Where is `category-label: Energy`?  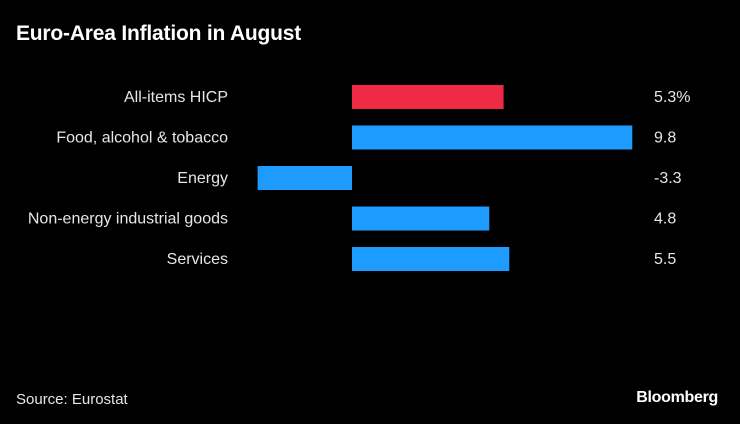 category-label: Energy is located at coordinates (202, 178).